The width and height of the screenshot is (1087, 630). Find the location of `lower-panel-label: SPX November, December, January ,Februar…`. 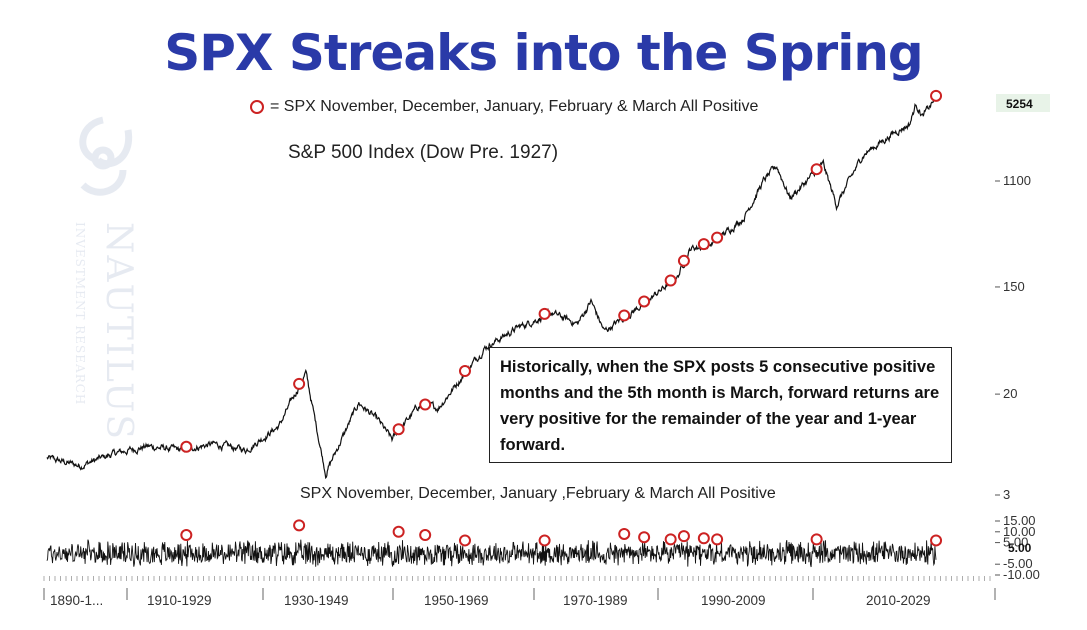

lower-panel-label: SPX November, December, January ,Februar… is located at coordinates (538, 493).